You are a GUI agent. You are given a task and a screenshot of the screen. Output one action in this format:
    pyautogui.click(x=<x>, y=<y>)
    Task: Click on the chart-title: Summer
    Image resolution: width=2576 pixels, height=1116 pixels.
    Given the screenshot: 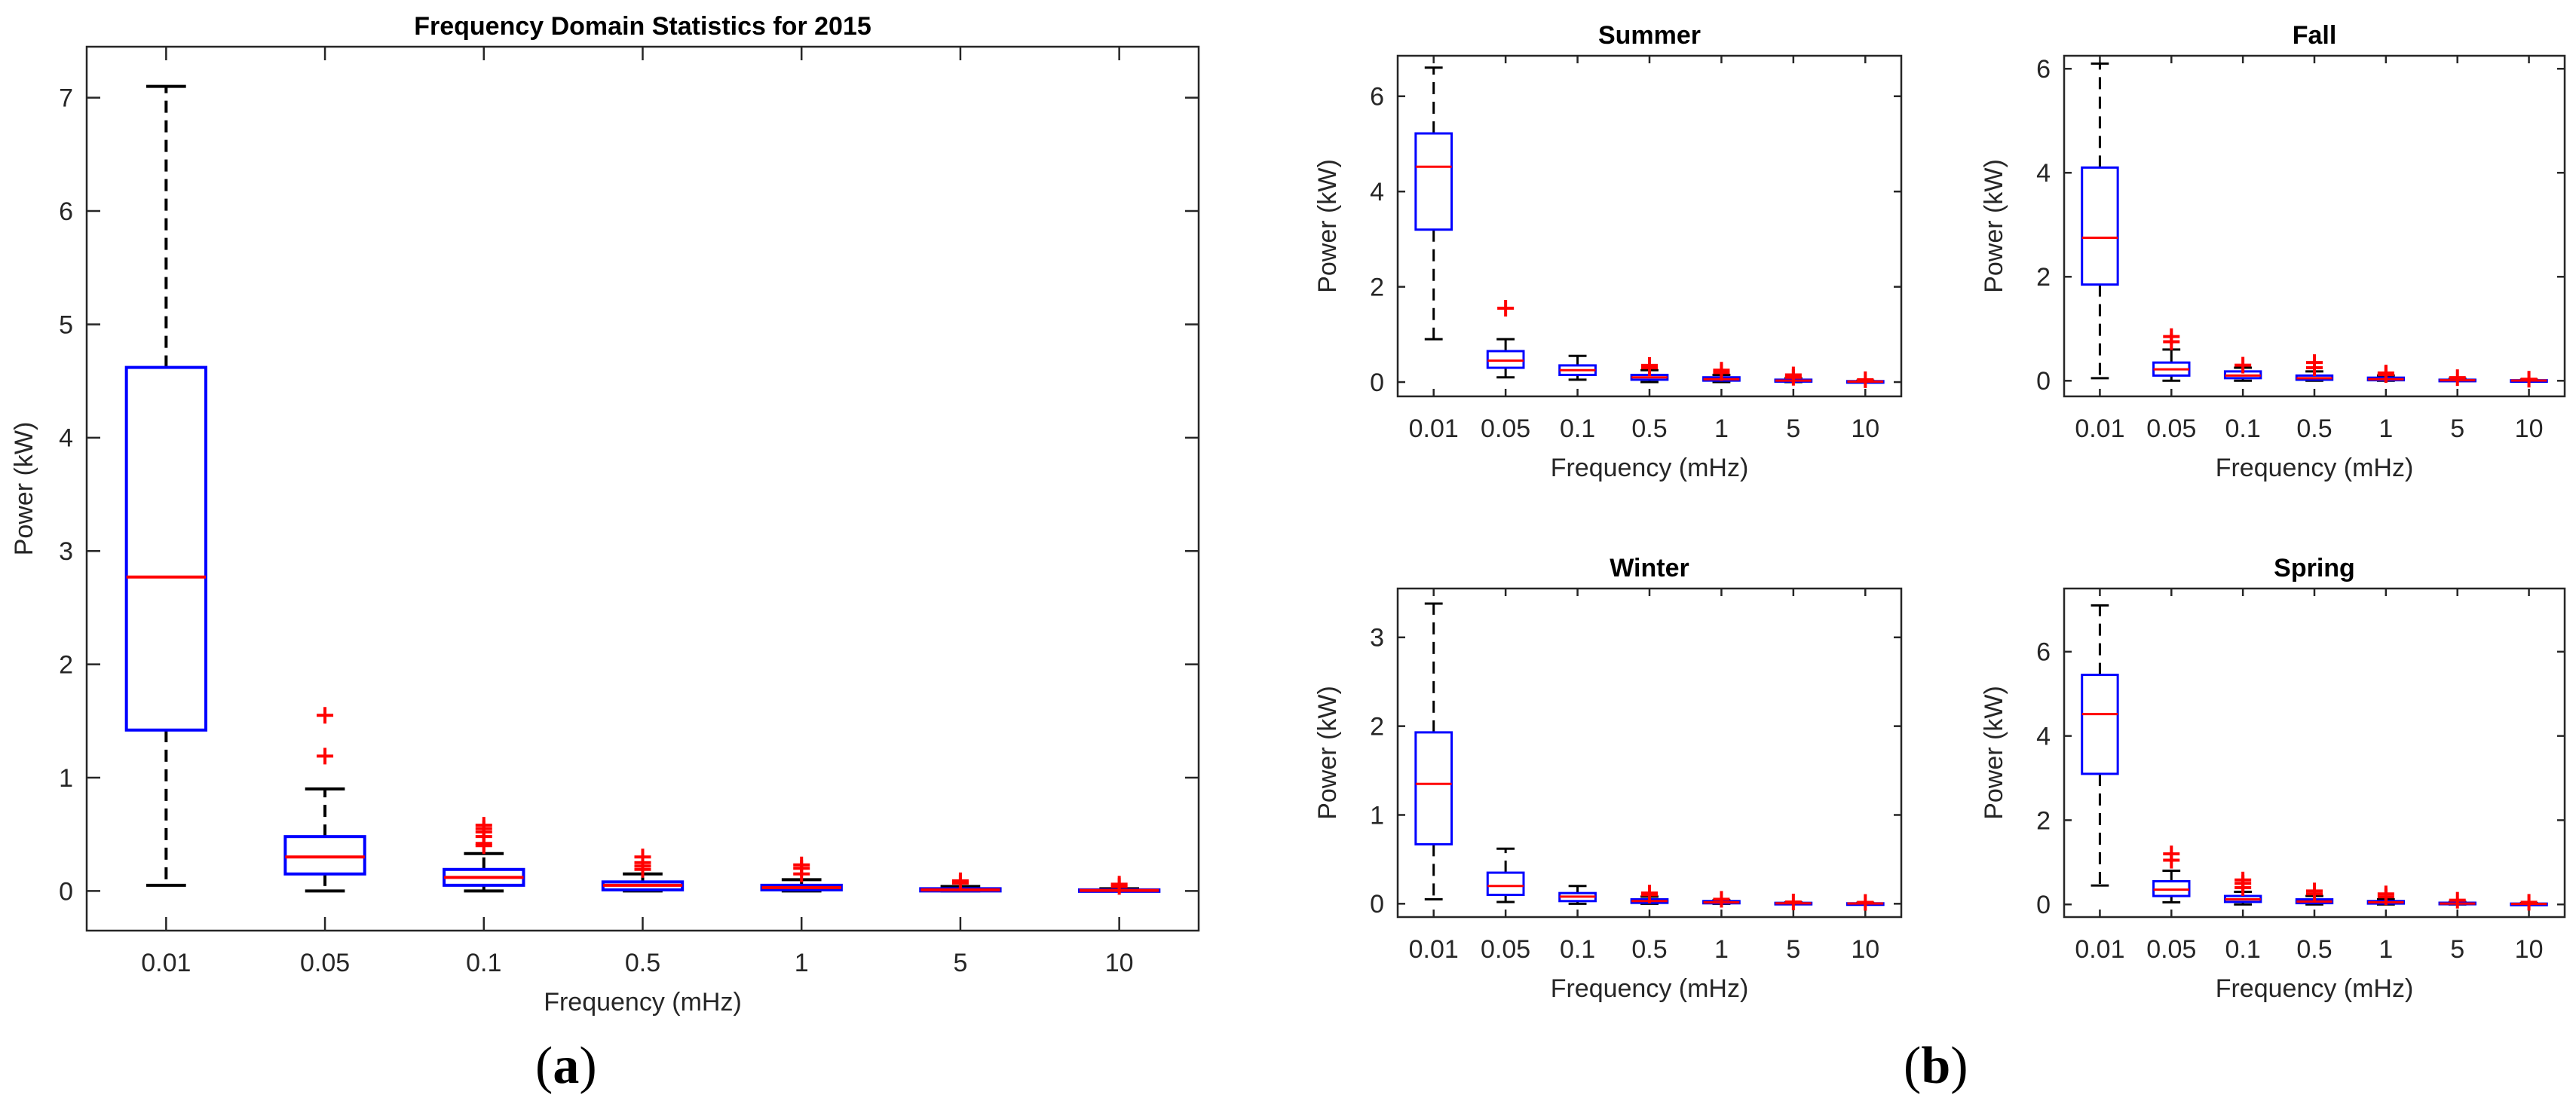 What is the action you would take?
    pyautogui.click(x=1649, y=35)
    